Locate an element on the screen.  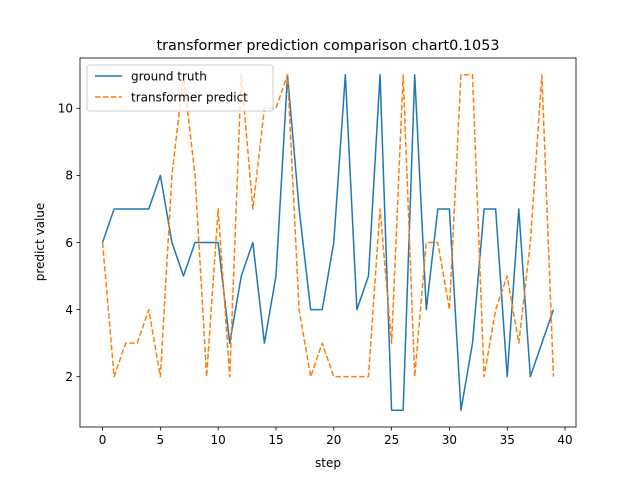
legend-box is located at coordinates (180, 88).